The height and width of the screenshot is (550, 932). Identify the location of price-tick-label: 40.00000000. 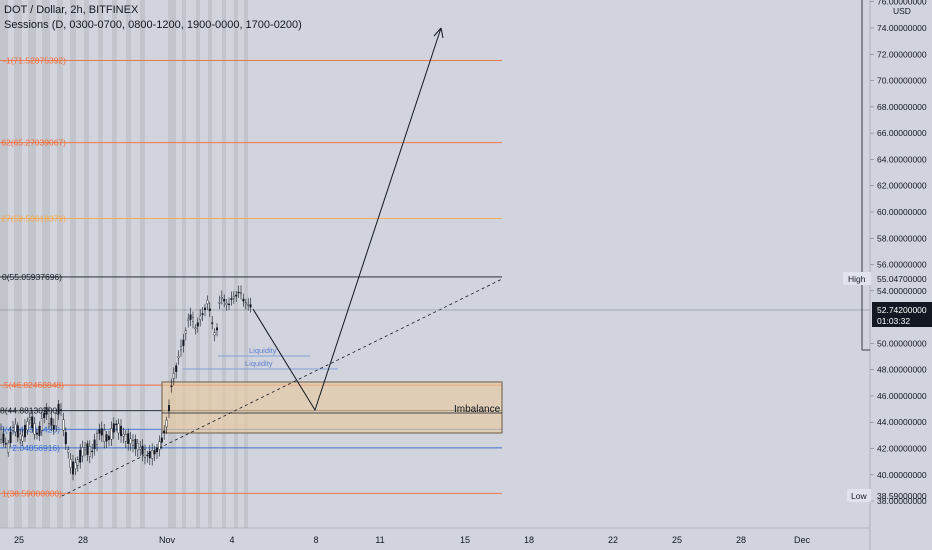
(902, 475).